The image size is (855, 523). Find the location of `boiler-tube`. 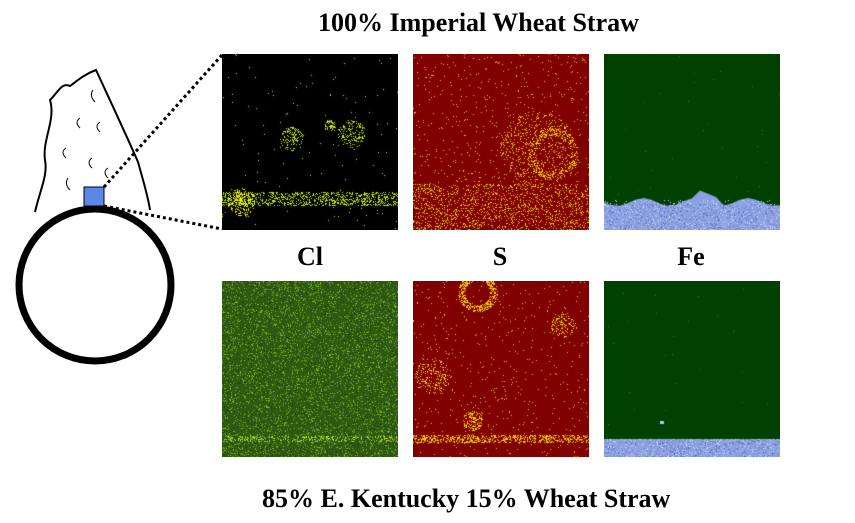

boiler-tube is located at coordinates (95, 285).